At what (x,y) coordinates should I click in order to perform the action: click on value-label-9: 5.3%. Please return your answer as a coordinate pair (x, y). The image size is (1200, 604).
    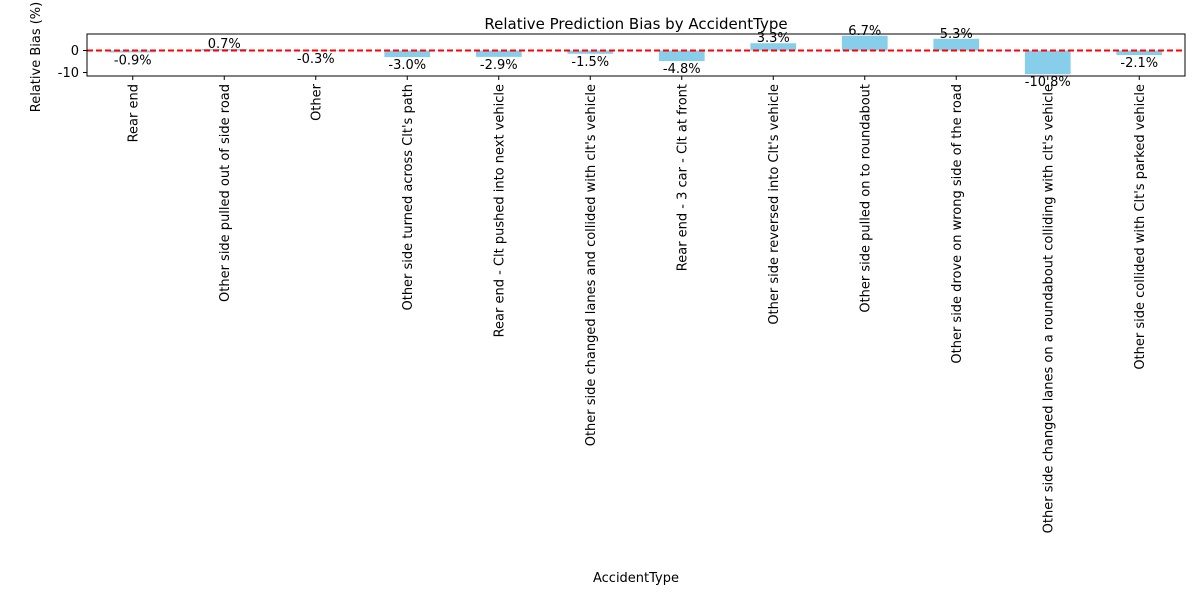
    Looking at the image, I should click on (956, 34).